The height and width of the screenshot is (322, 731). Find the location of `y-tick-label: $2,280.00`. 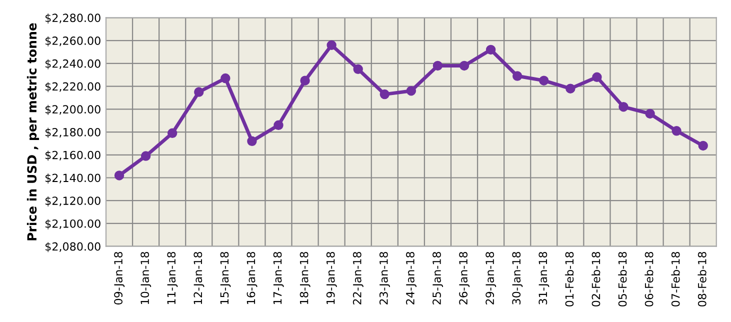

y-tick-label: $2,280.00 is located at coordinates (73, 18).